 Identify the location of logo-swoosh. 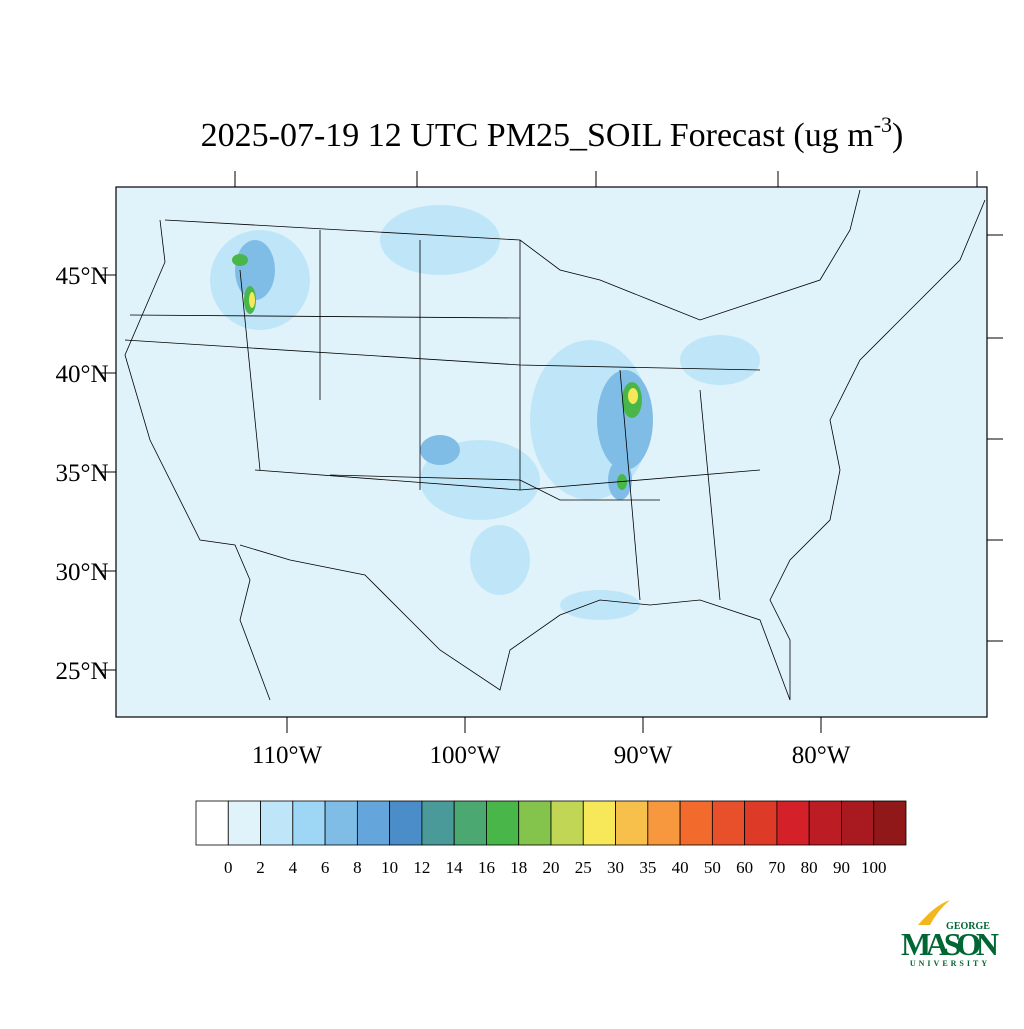
(934, 912).